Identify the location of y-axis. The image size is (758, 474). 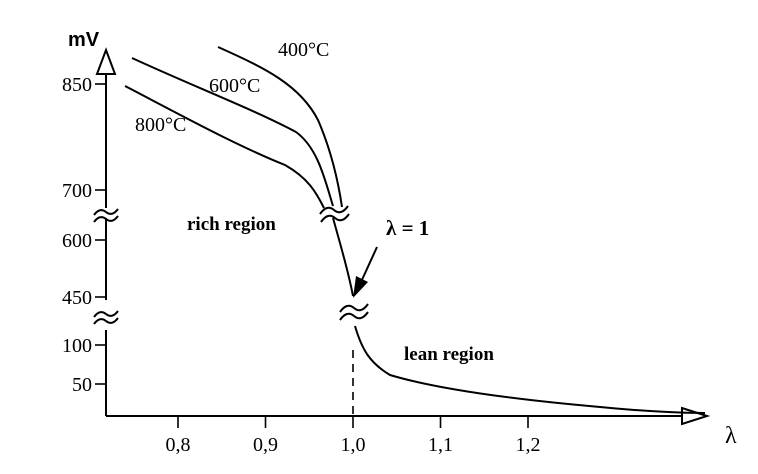
(106, 231).